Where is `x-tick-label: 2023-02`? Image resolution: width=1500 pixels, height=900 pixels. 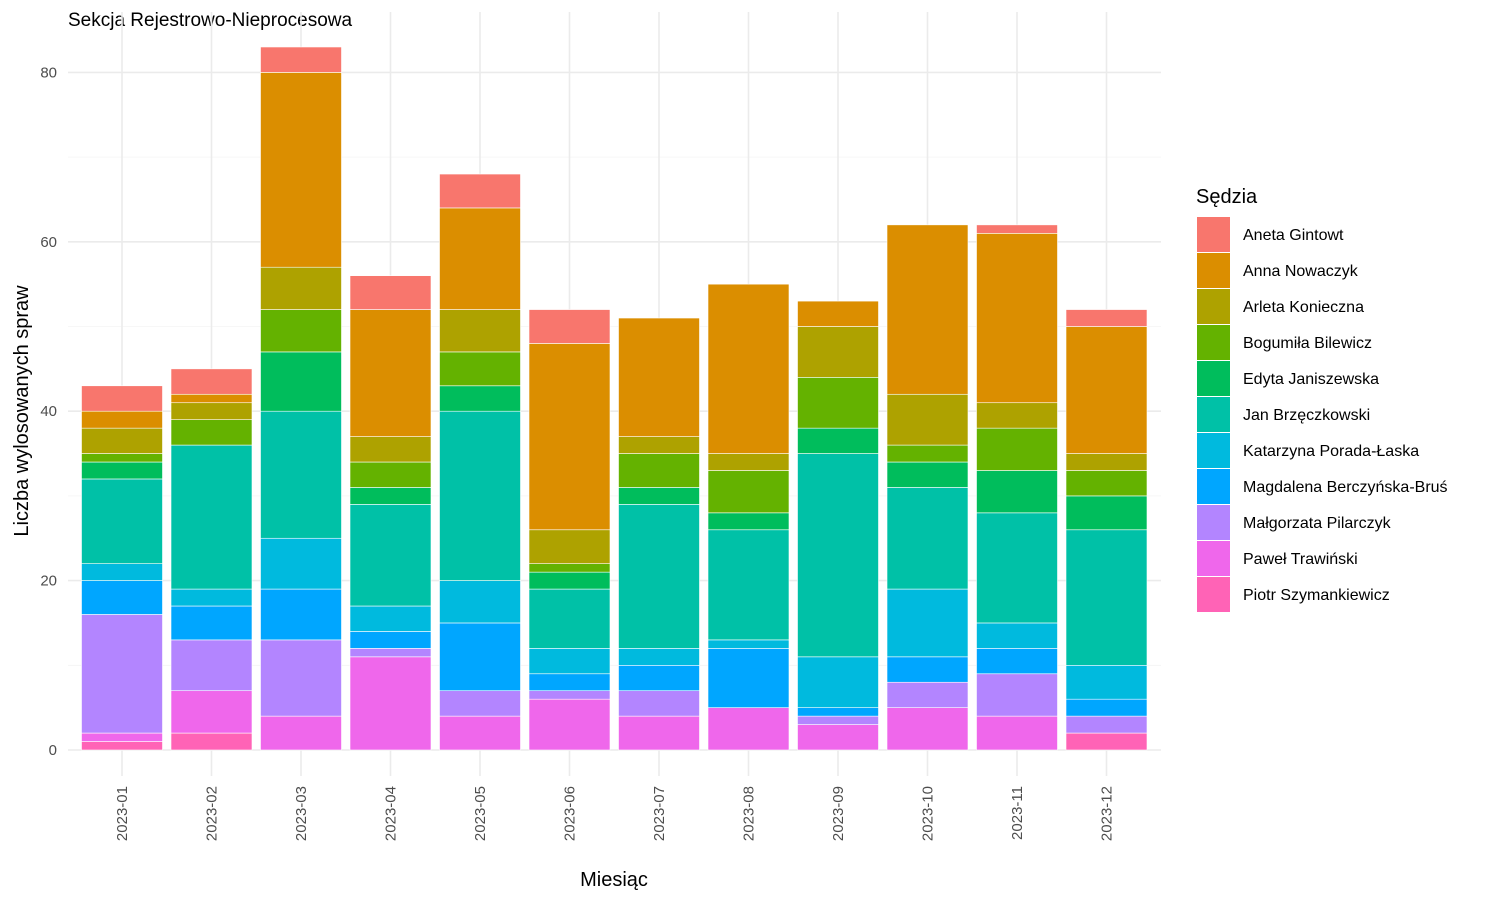
x-tick-label: 2023-02 is located at coordinates (212, 813).